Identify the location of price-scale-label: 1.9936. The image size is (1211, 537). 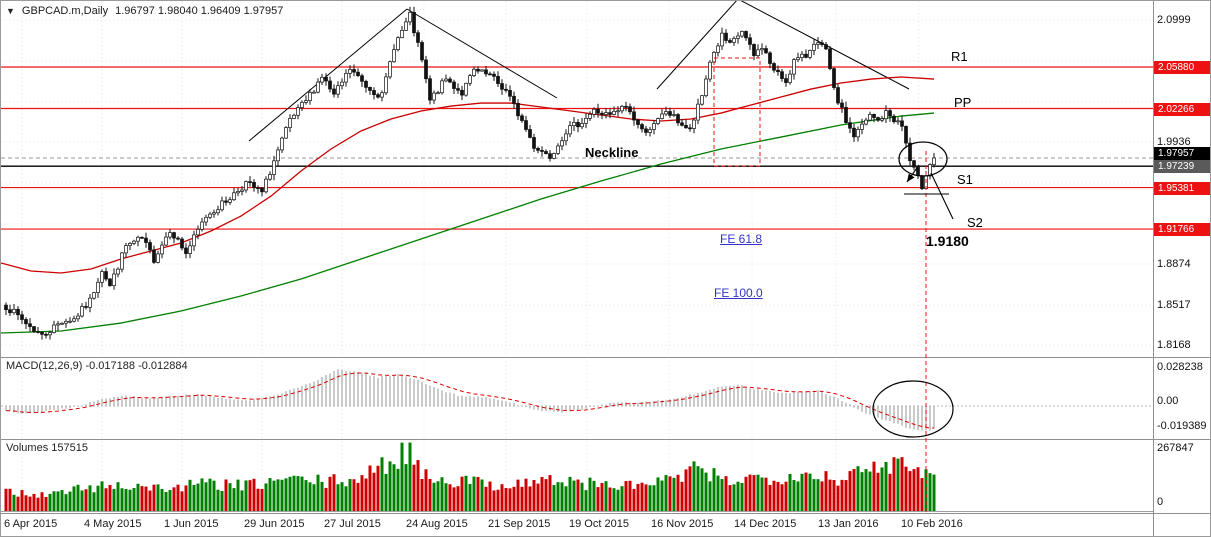
(1174, 142).